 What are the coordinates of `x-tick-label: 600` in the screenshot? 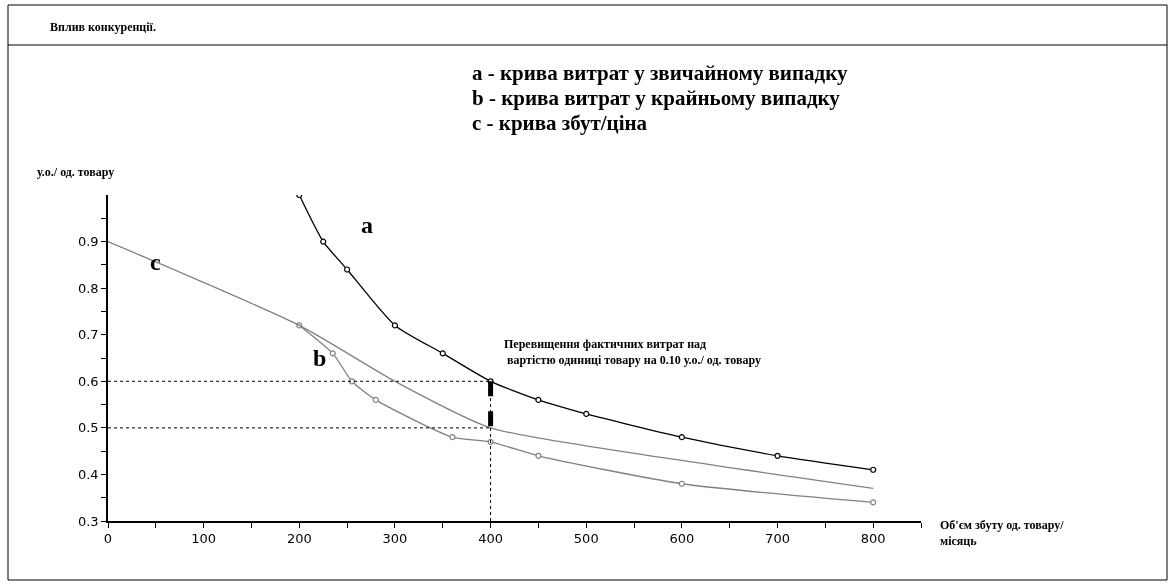 It's located at (682, 539).